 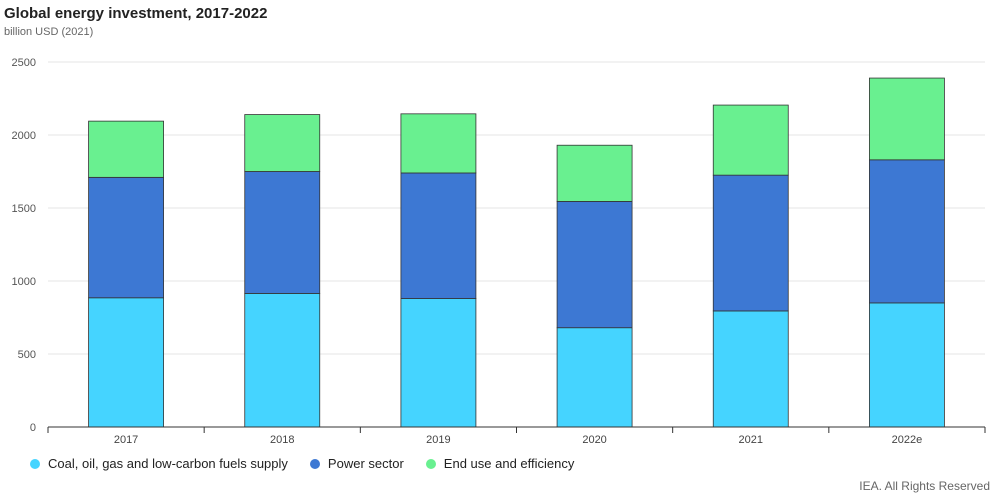 What do you see at coordinates (924, 486) in the screenshot?
I see `credit-text: IEA. All Rights Reserved` at bounding box center [924, 486].